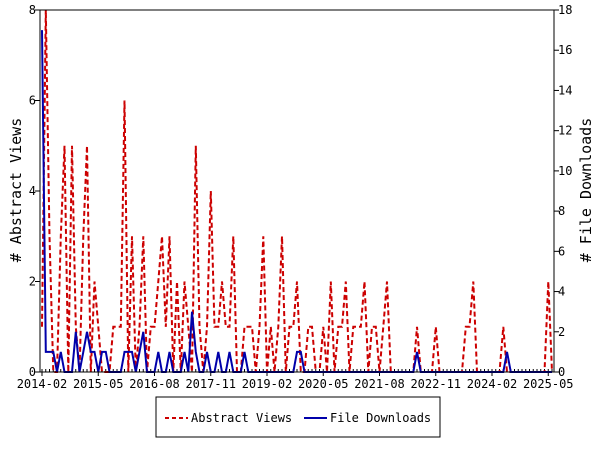  I want to click on x-tick-label: 2022-11, so click(435, 384).